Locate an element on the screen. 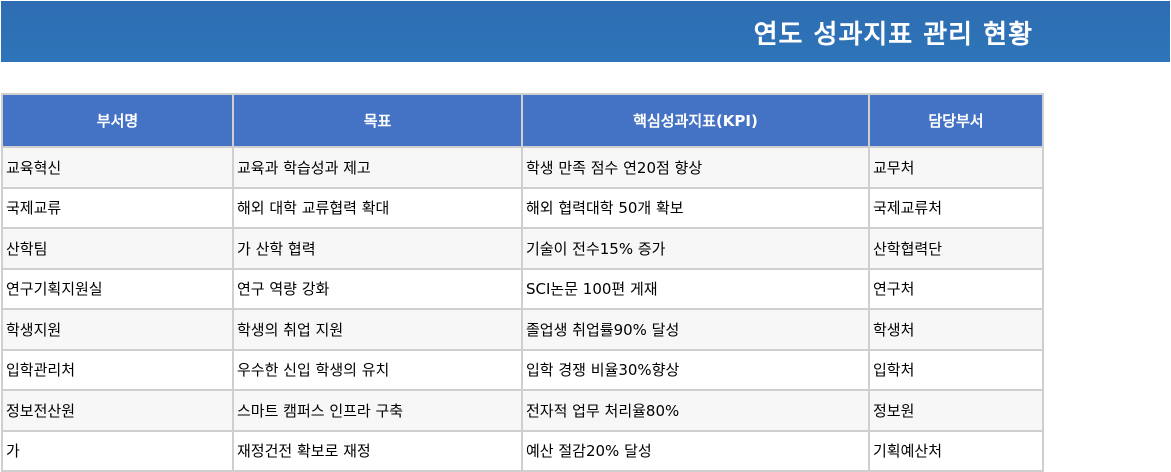 This screenshot has width=1171, height=472. cell-department: 학생지원 is located at coordinates (117, 329).